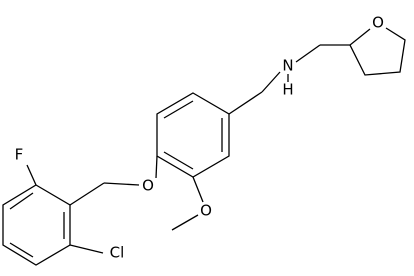 The width and height of the screenshot is (414, 276). Describe the element at coordinates (287, 90) in the screenshot. I see `atom-label: H` at that location.